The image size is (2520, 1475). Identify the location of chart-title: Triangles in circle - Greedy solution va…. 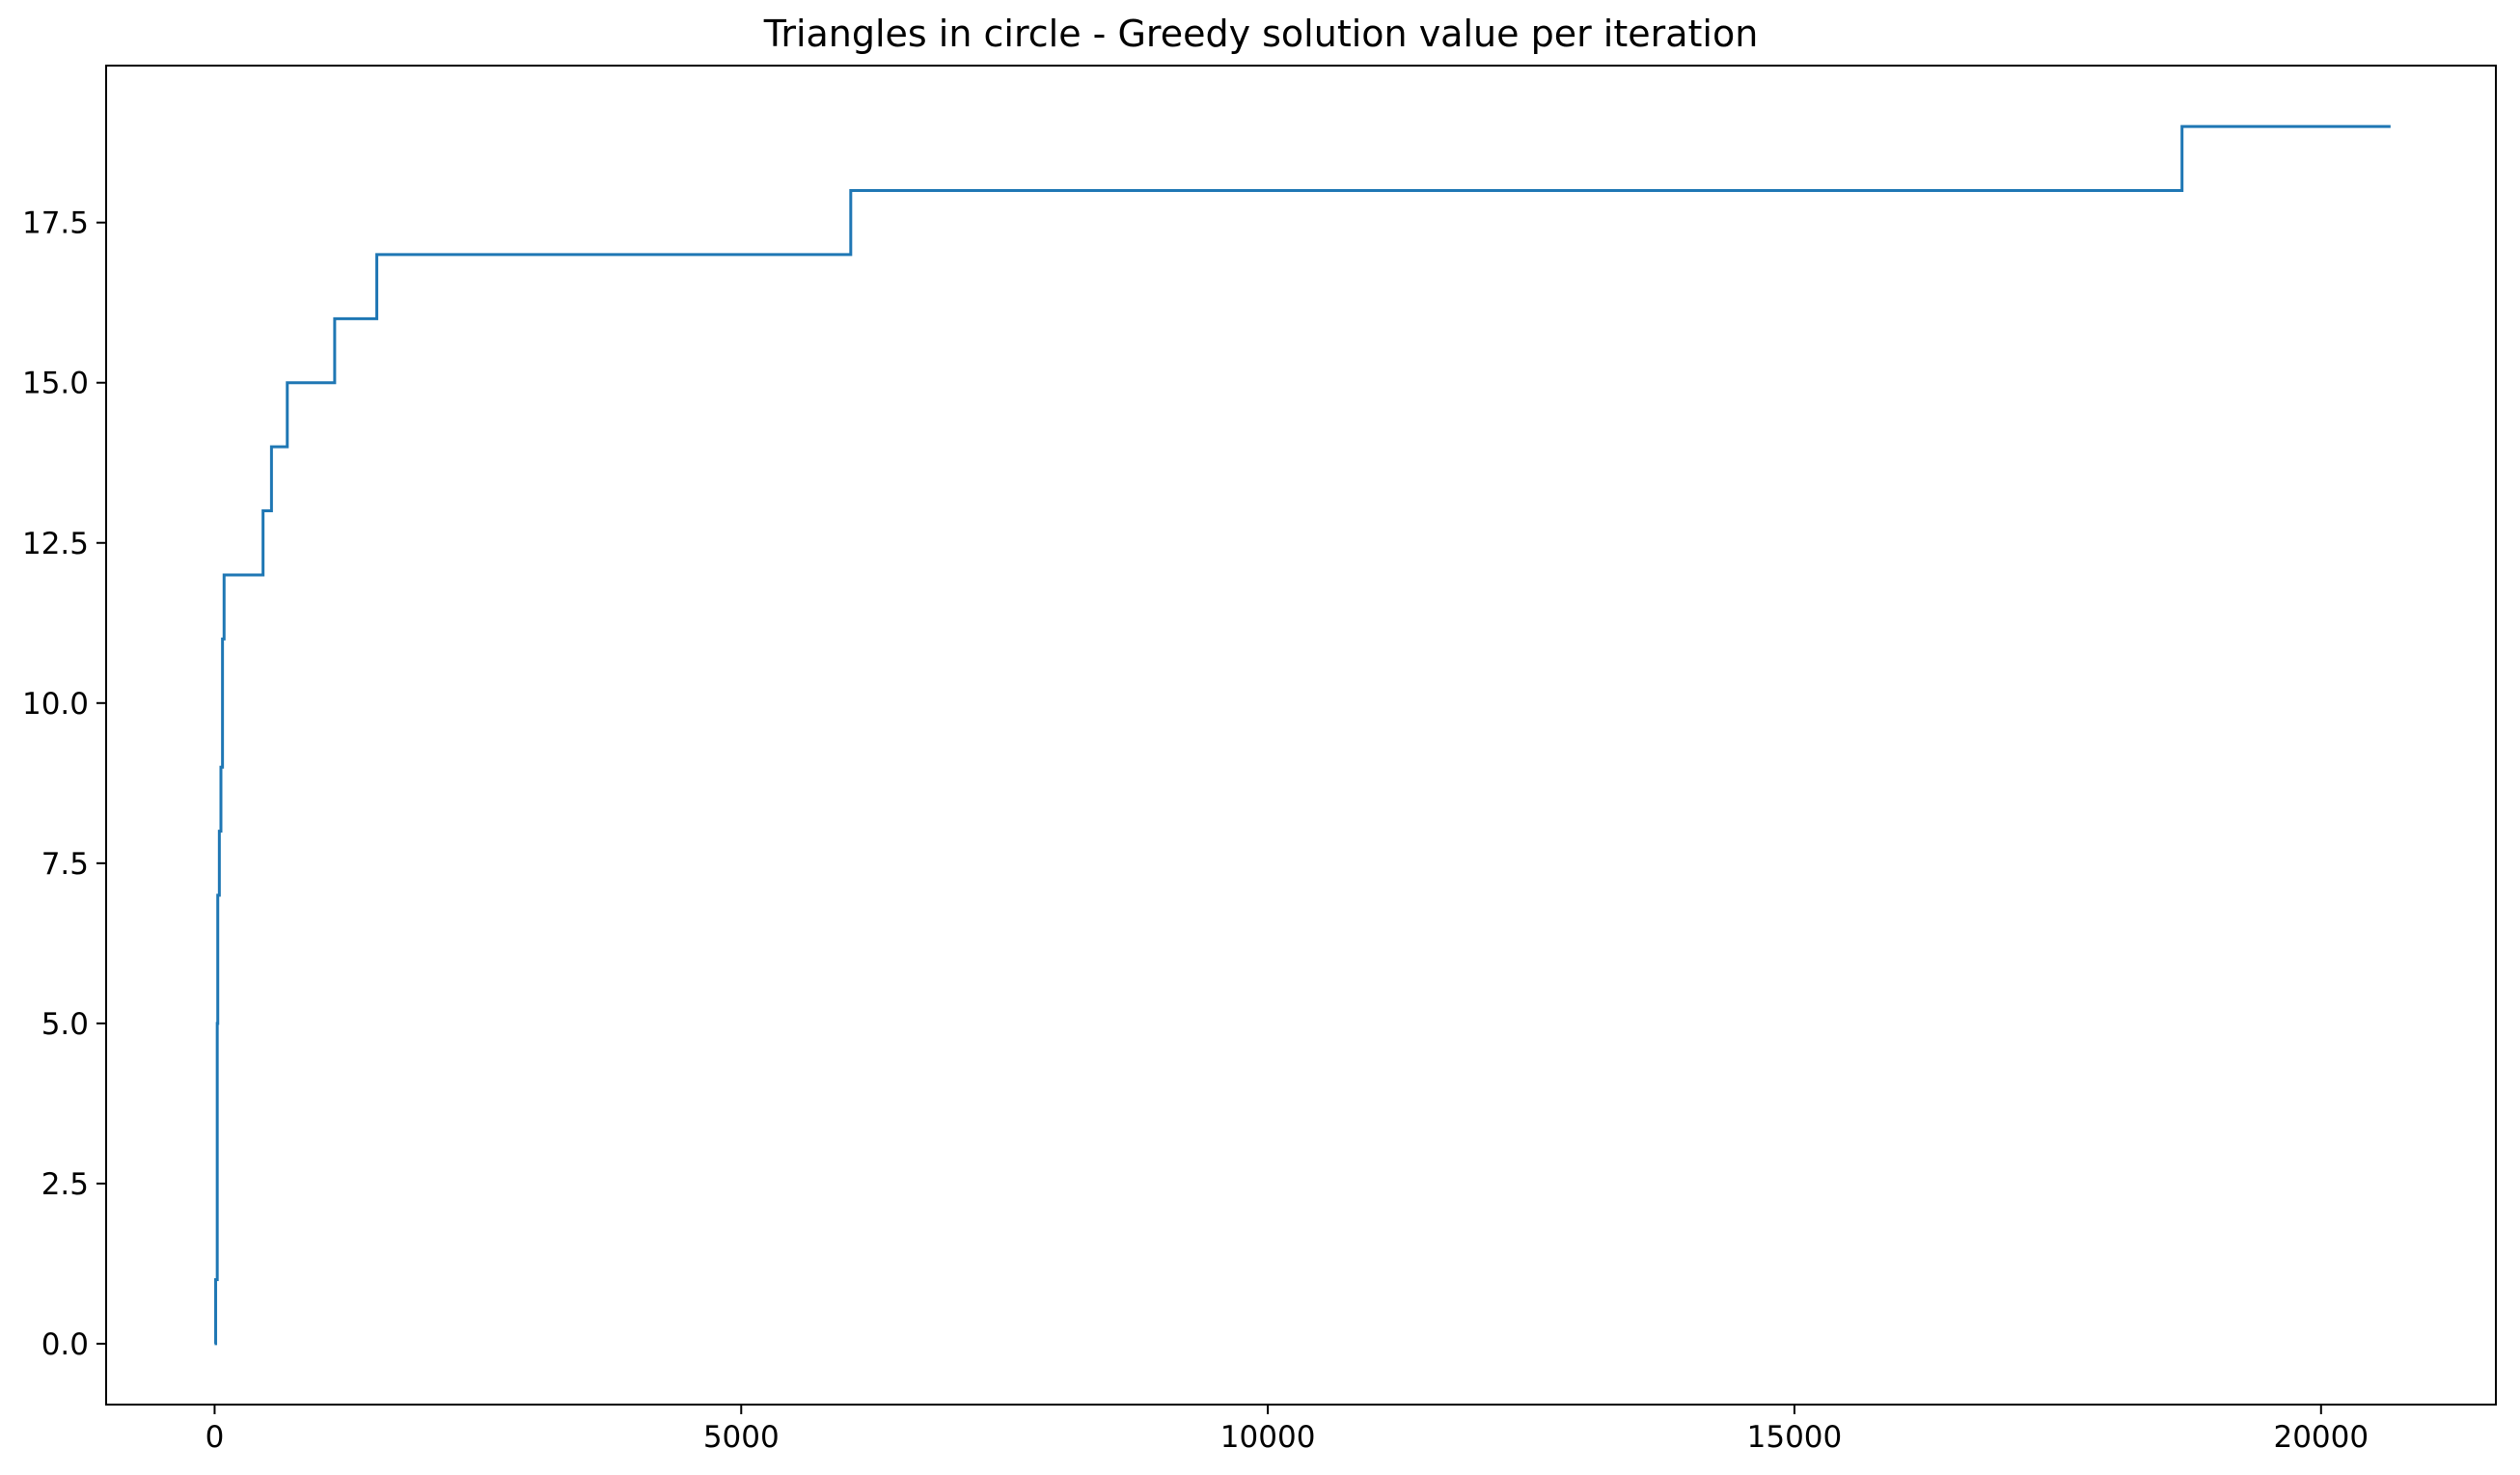
(1261, 34).